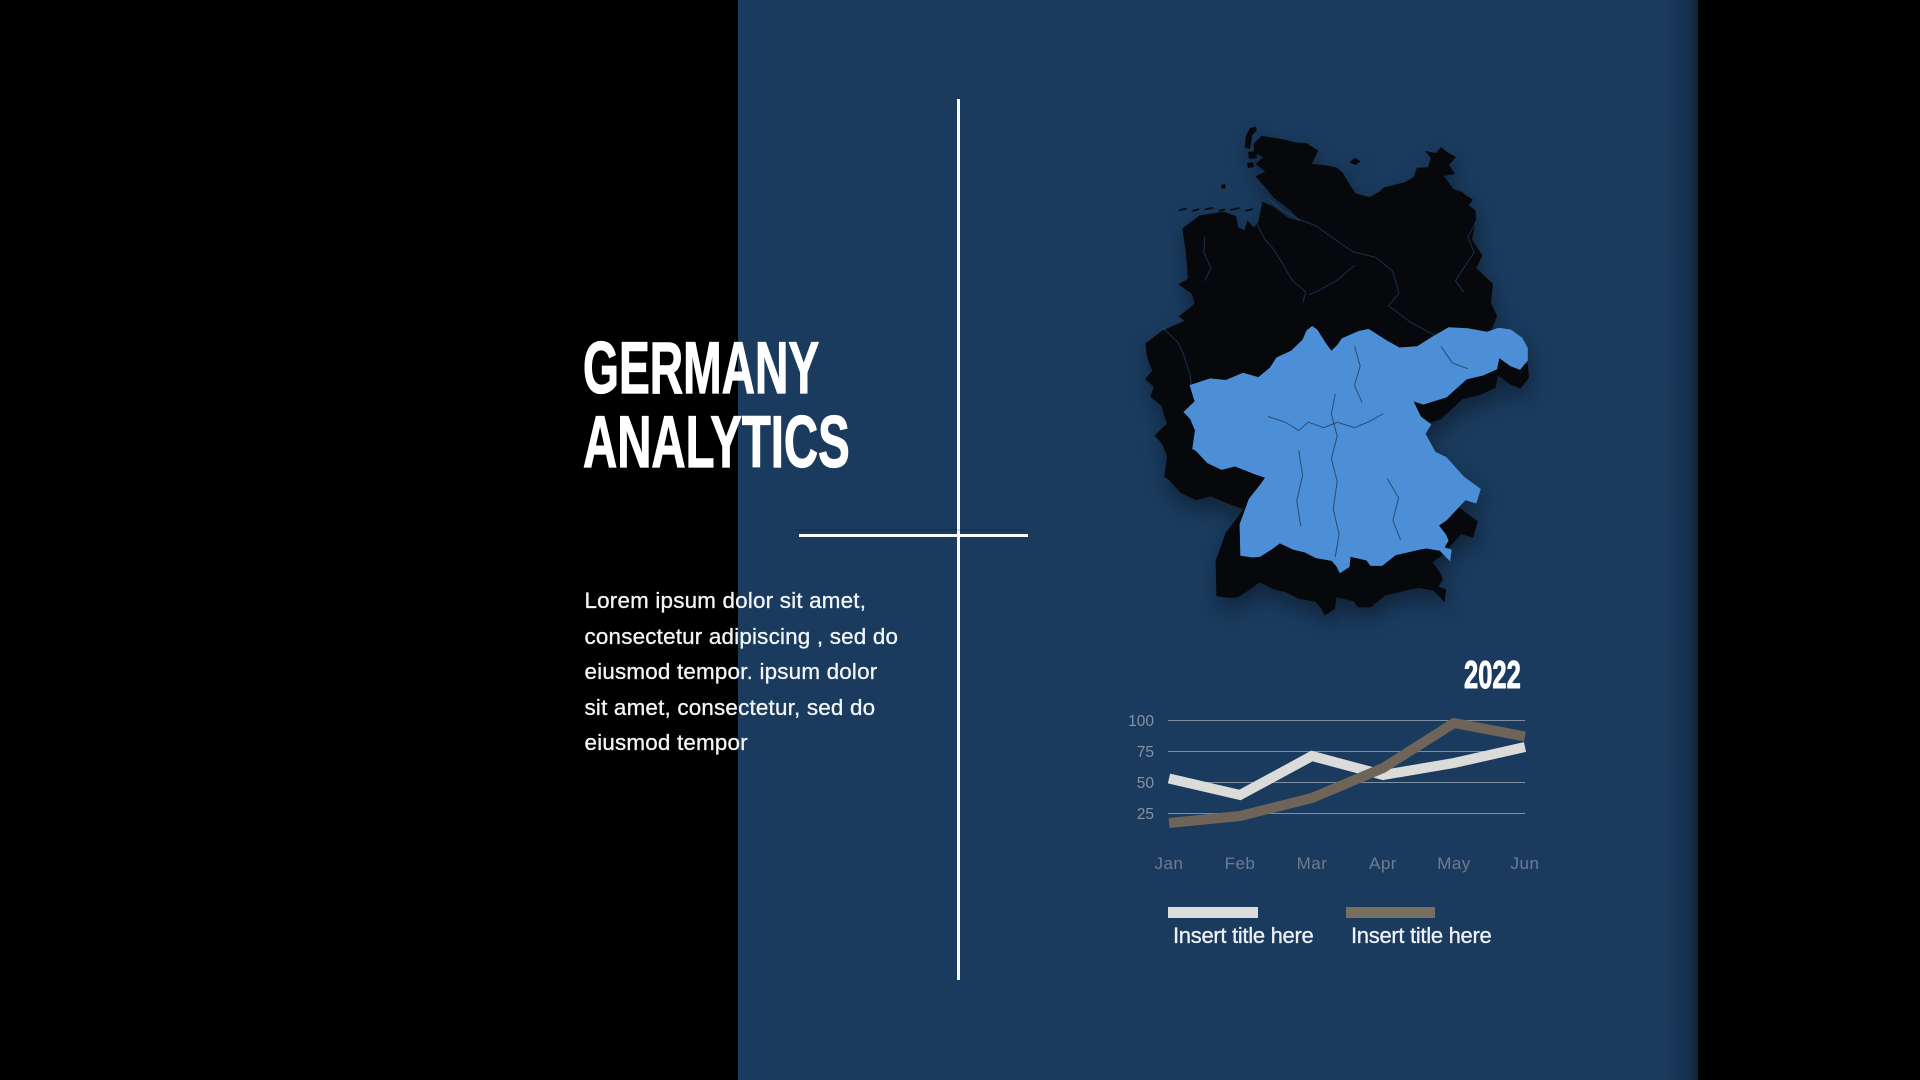  I want to click on svg-text: 25, so click(1145, 814).